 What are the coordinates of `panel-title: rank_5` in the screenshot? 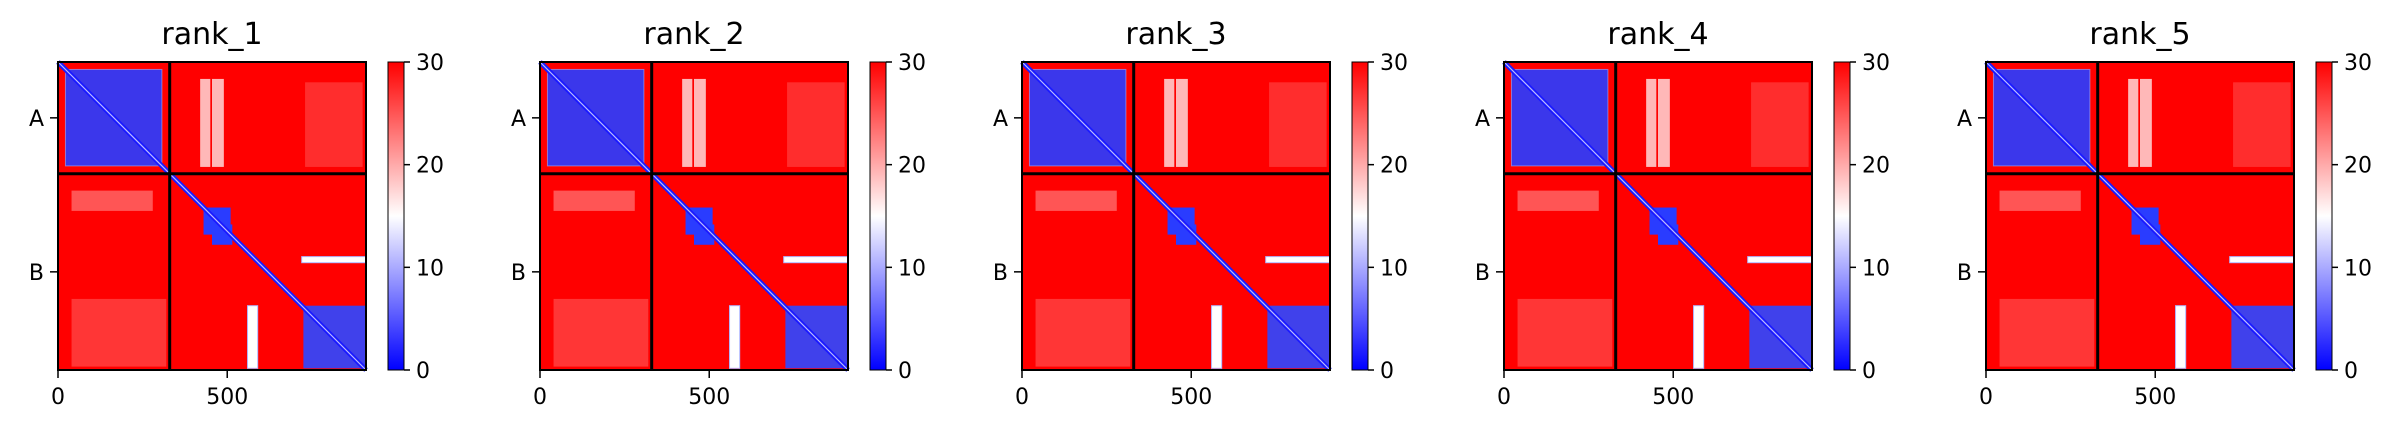 It's located at (2139, 34).